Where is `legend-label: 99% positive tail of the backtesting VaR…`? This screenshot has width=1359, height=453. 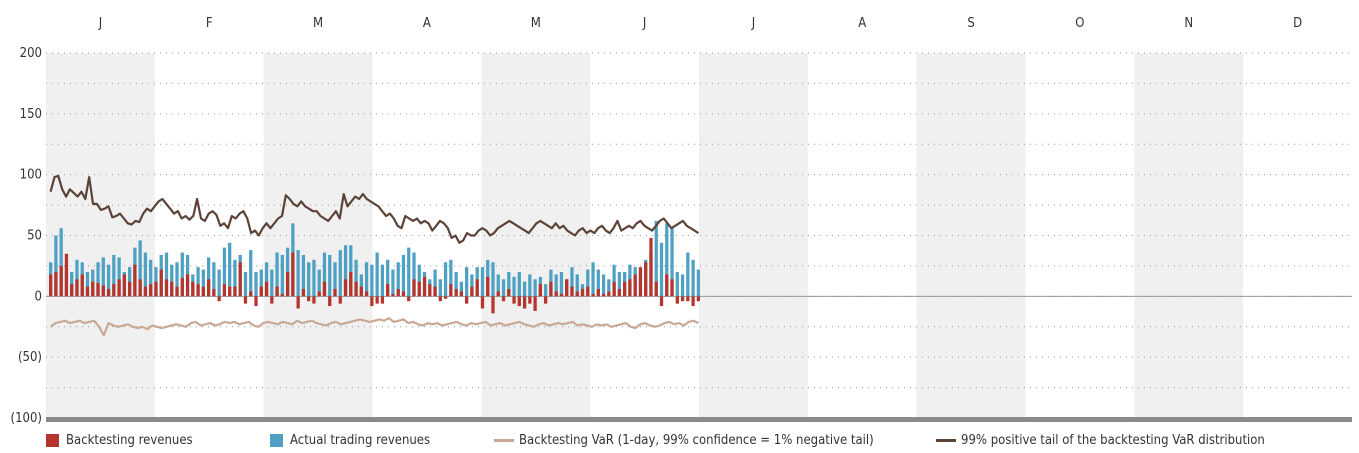 legend-label: 99% positive tail of the backtesting VaR… is located at coordinates (1113, 440).